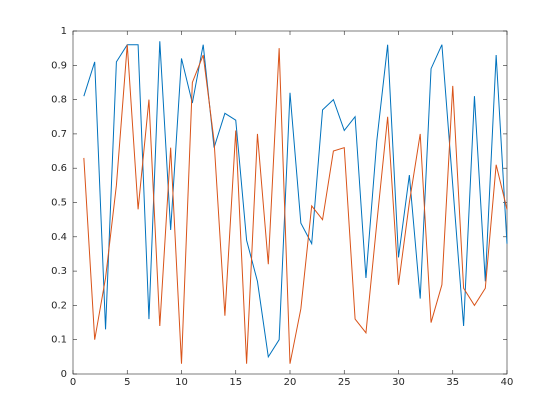 The height and width of the screenshot is (420, 560). What do you see at coordinates (59, 203) in the screenshot?
I see `y-tick-label: 0.5` at bounding box center [59, 203].